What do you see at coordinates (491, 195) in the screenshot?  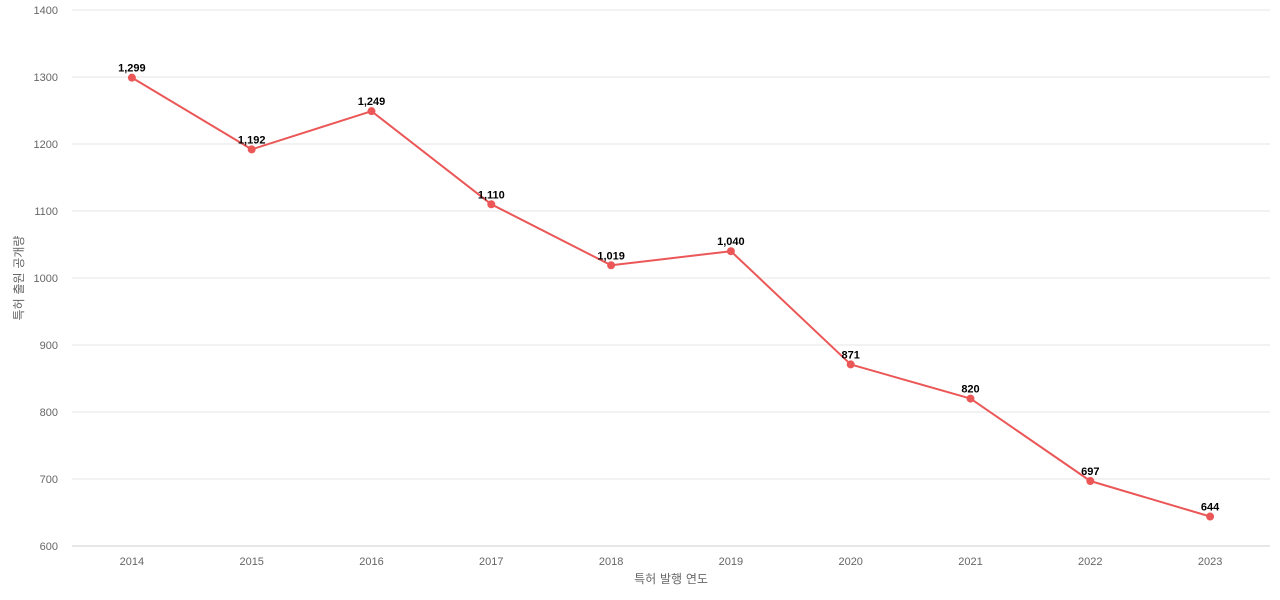 I see `data-label: 1,110` at bounding box center [491, 195].